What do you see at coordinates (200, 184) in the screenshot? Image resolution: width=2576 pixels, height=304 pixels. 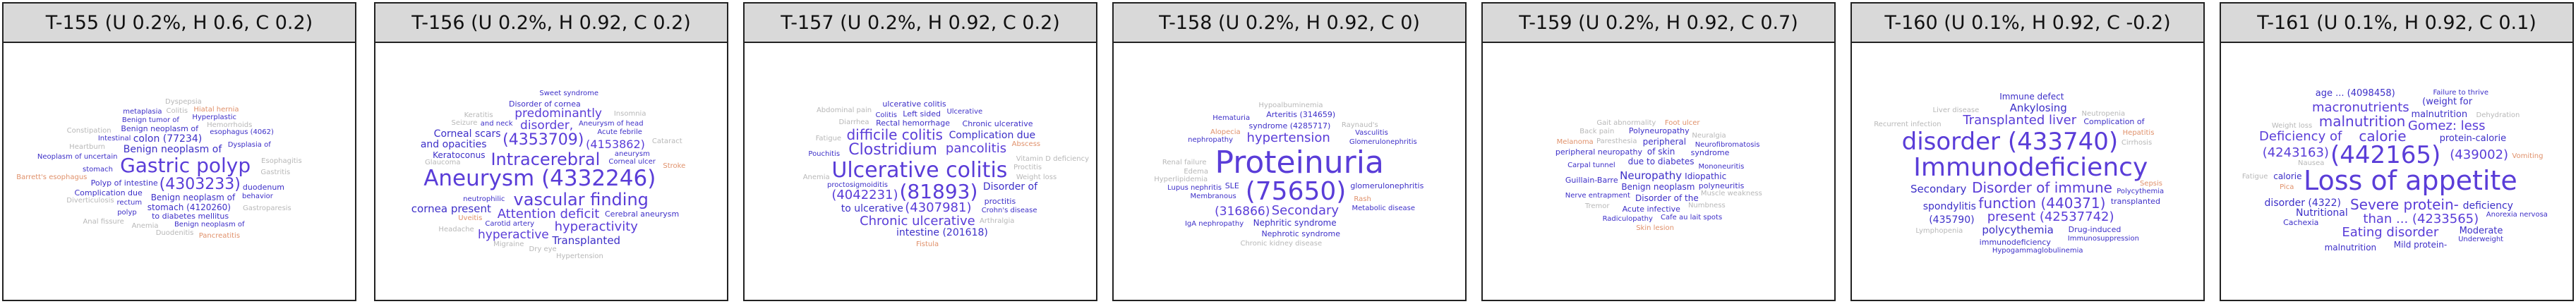 I see `cloud-word: (4303233)` at bounding box center [200, 184].